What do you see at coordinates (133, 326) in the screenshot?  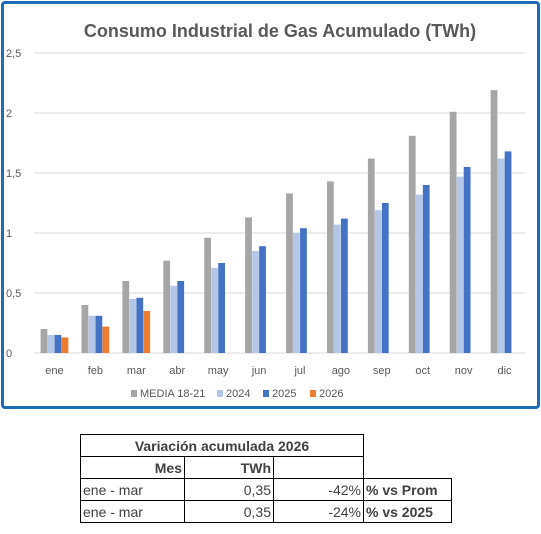 I see `bar-2024-mar` at bounding box center [133, 326].